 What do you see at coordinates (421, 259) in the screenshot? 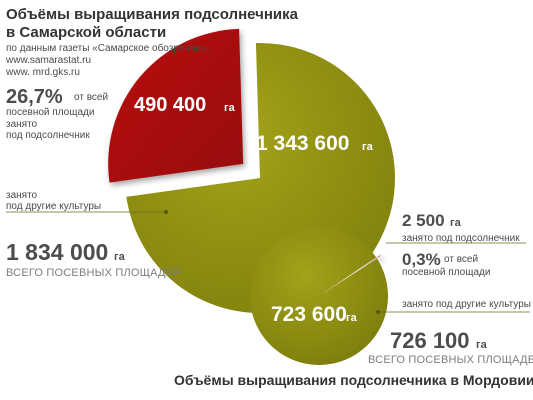
I see `mordovia-share-value: 0,3%` at bounding box center [421, 259].